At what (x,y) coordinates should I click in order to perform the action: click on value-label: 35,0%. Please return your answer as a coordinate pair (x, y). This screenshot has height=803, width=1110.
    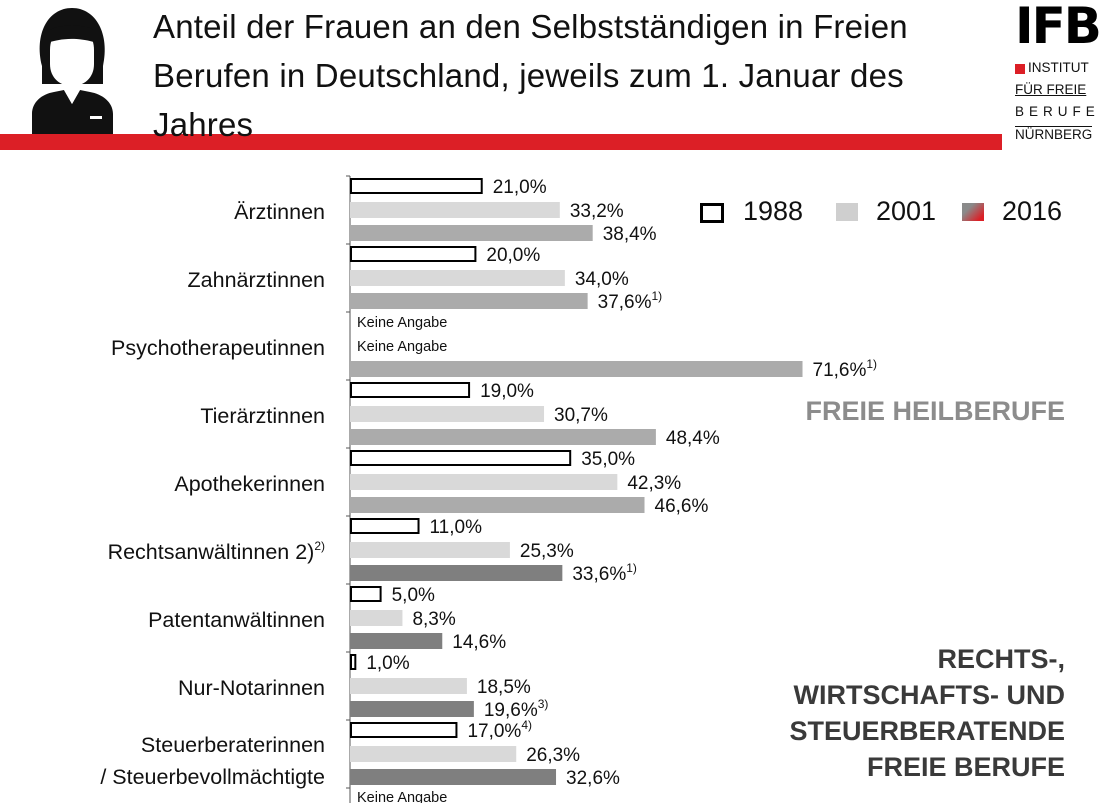
    Looking at the image, I should click on (608, 459).